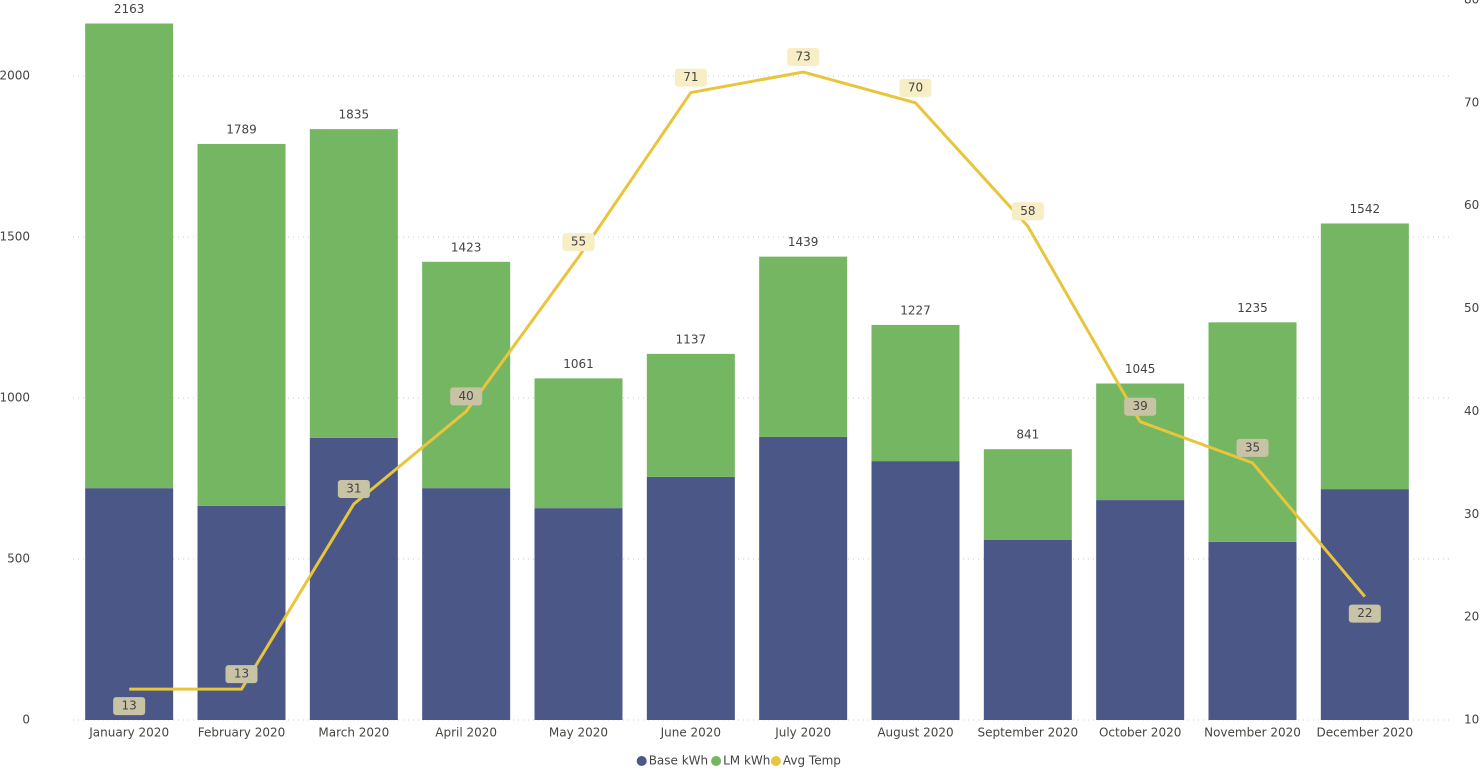  Describe the element at coordinates (1471, 308) in the screenshot. I see `y2-tick-label: 50` at that location.